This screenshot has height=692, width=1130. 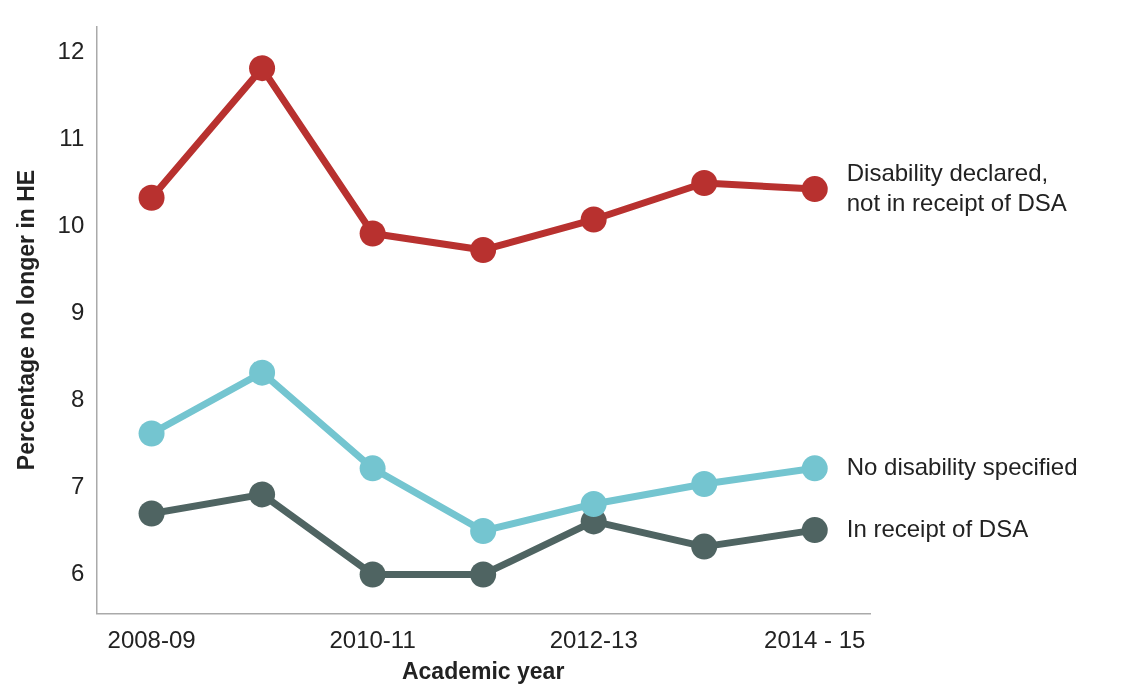 What do you see at coordinates (372, 639) in the screenshot?
I see `x-tick-label: 2010-11` at bounding box center [372, 639].